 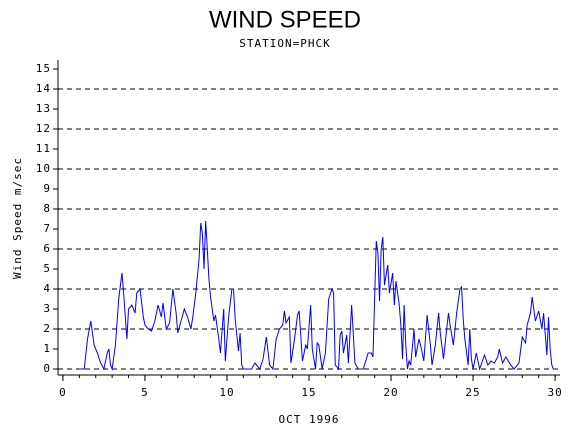 What do you see at coordinates (472, 392) in the screenshot?
I see `x-tick-label: 25` at bounding box center [472, 392].